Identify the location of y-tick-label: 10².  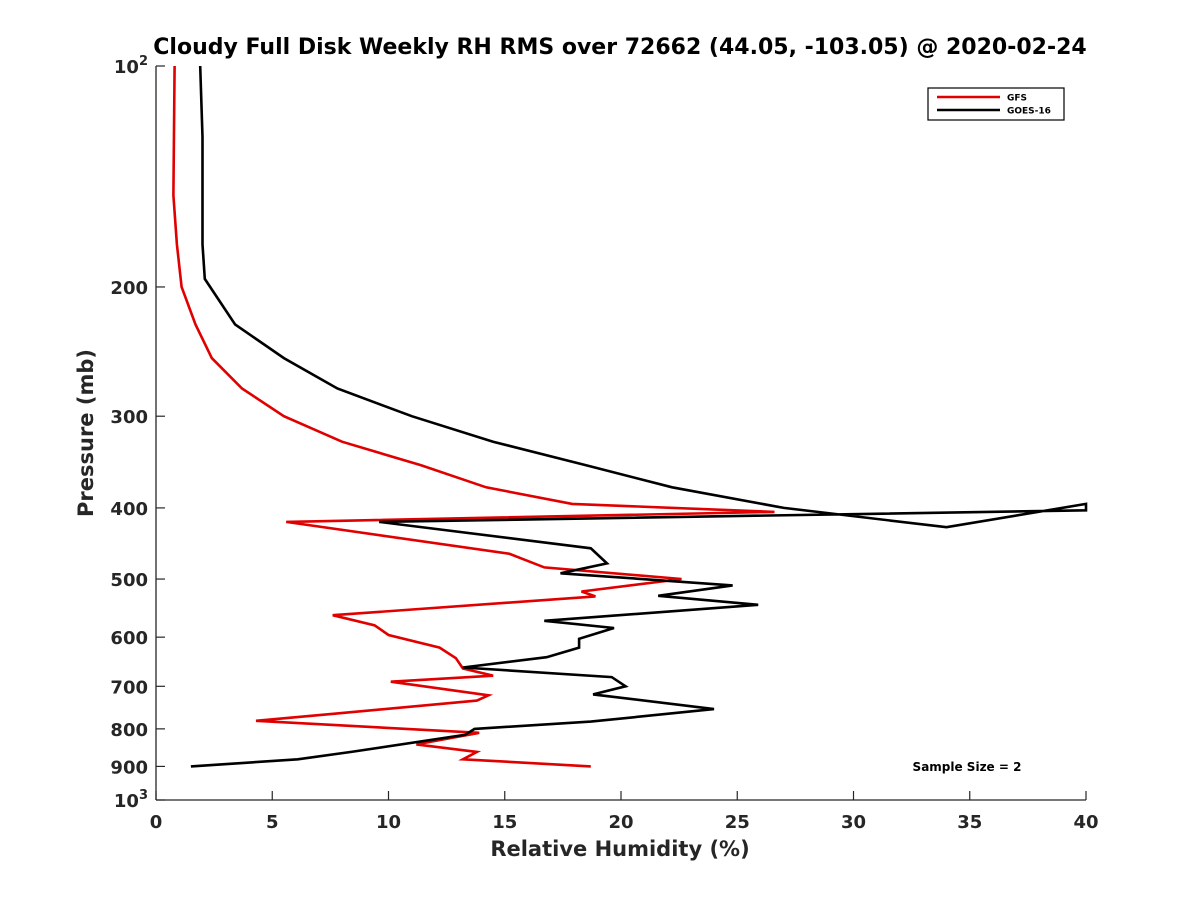
(131, 66).